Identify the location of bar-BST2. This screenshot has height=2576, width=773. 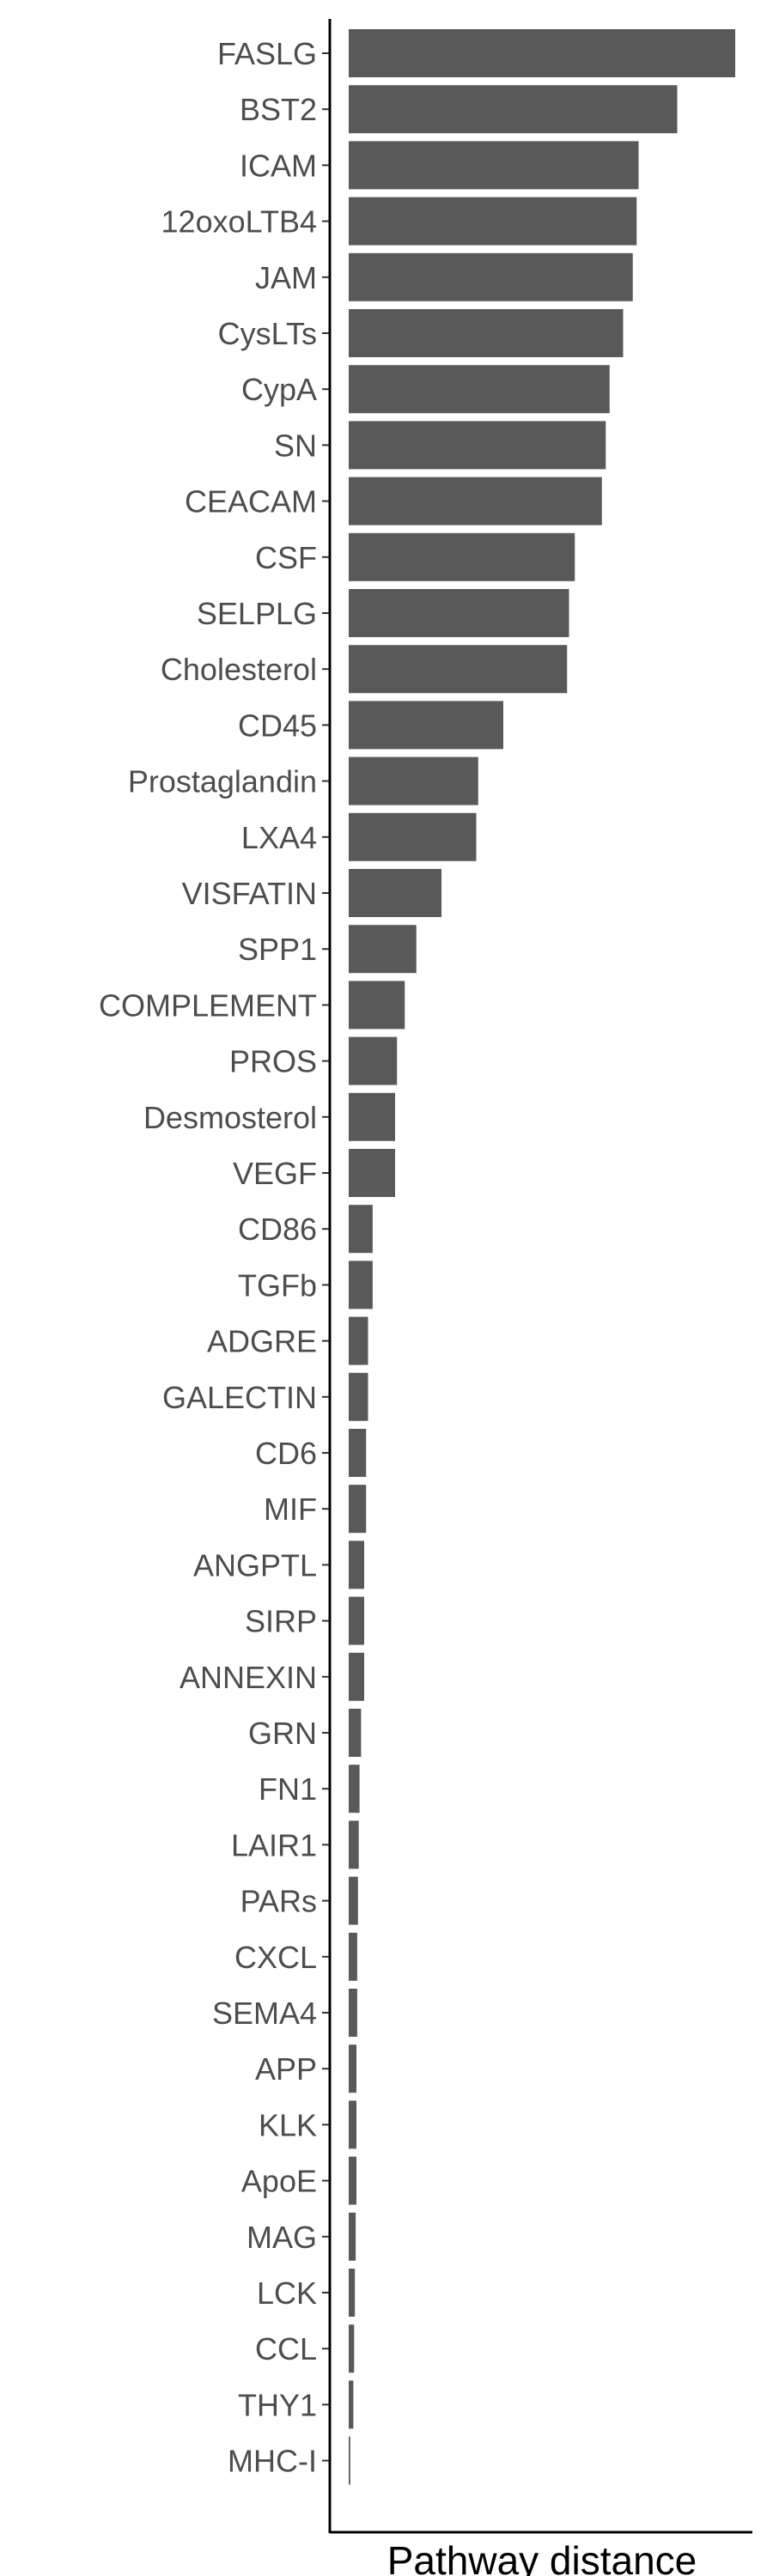
(513, 109).